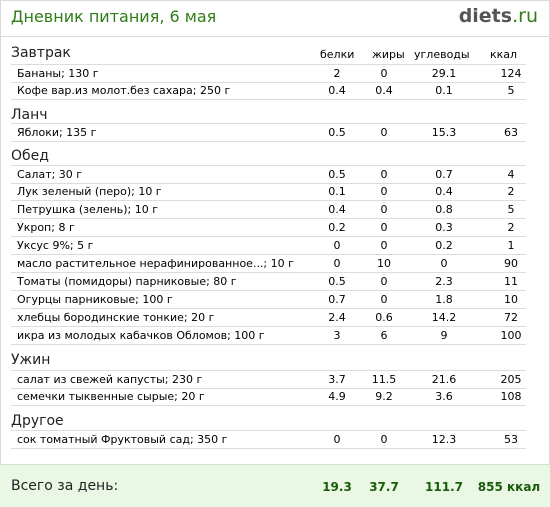 The width and height of the screenshot is (550, 507). I want to click on food-name: Огурцы парниковые; 100 г, so click(95, 299).